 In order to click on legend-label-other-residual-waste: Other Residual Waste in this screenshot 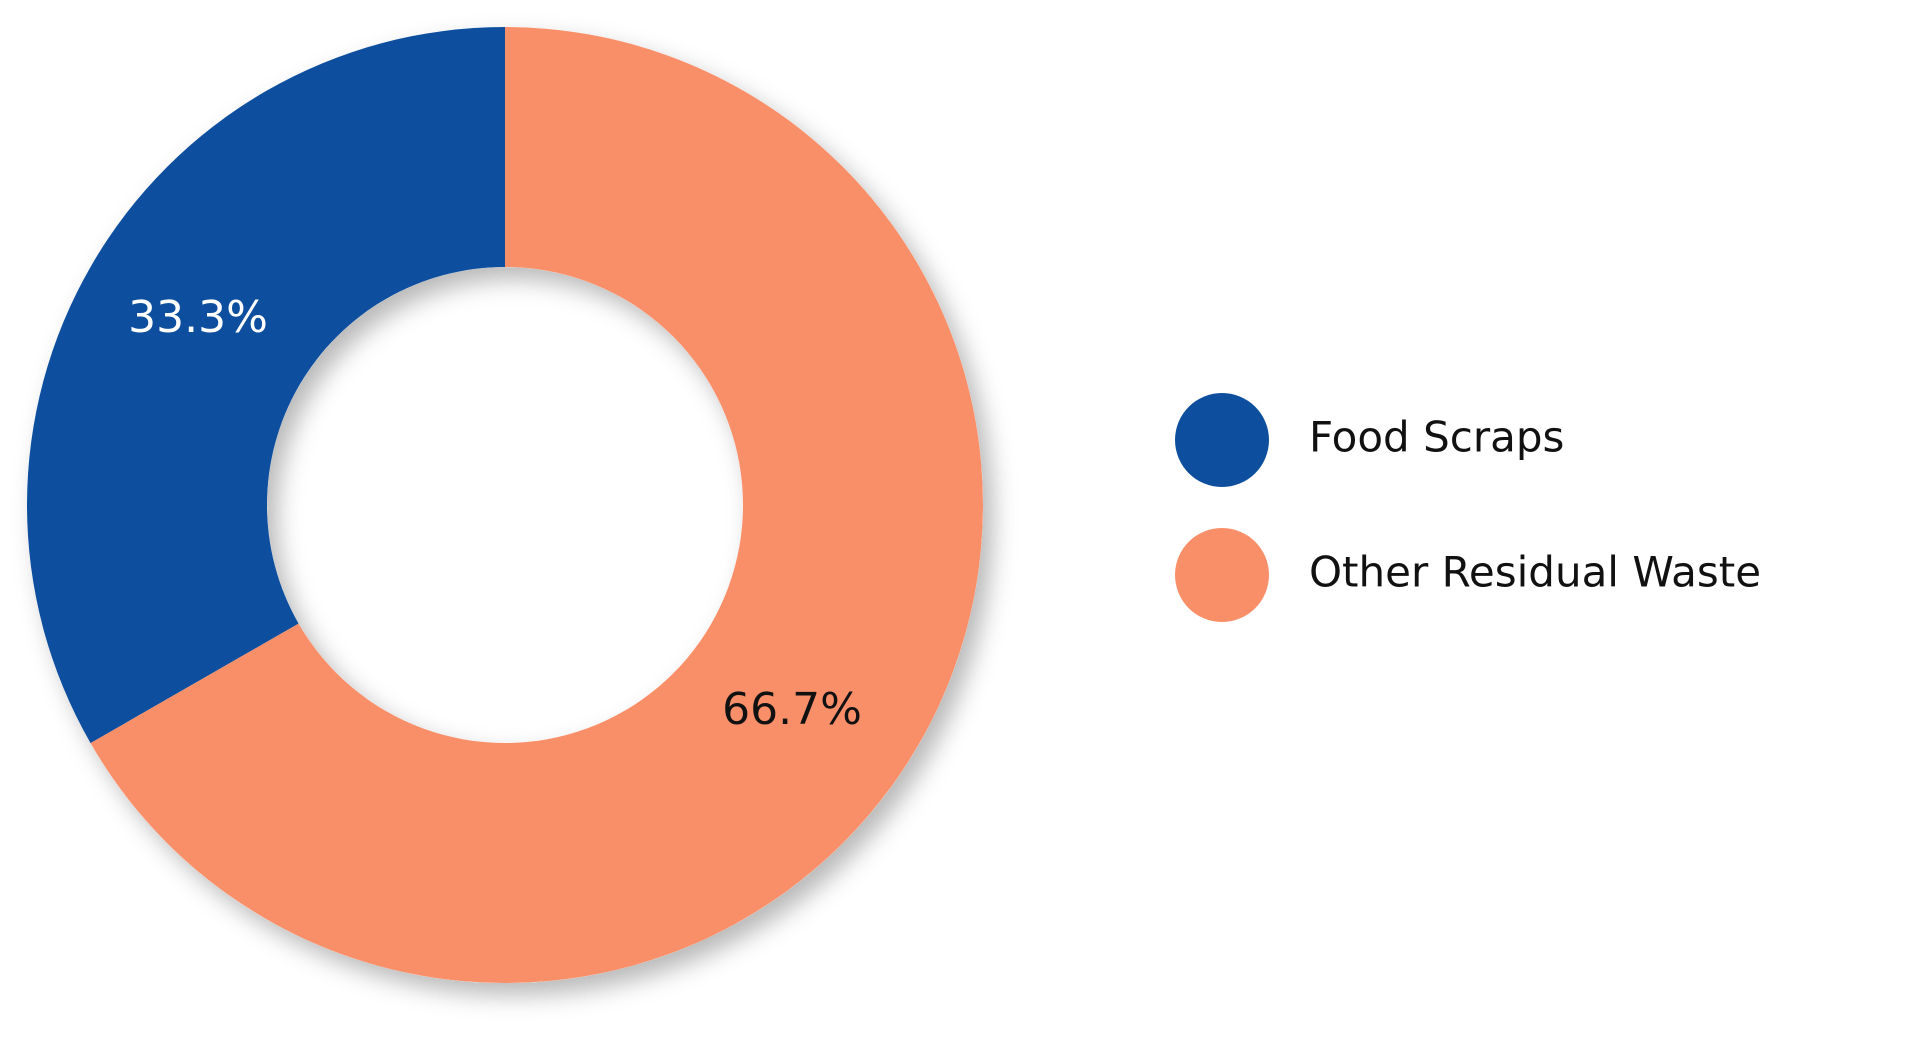, I will do `click(1535, 572)`.